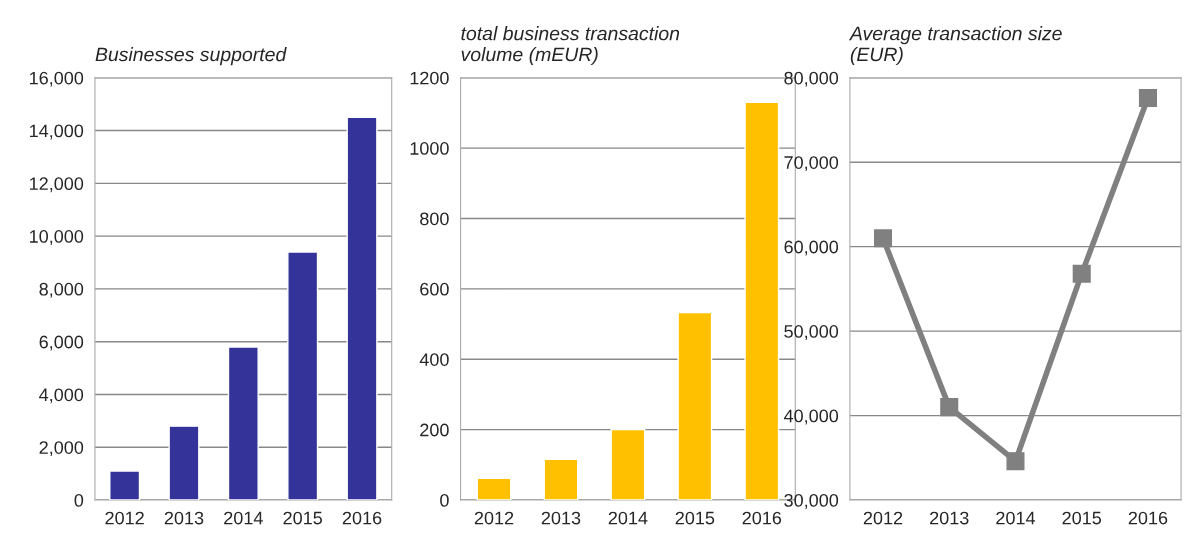 The width and height of the screenshot is (1187, 540). What do you see at coordinates (811, 248) in the screenshot?
I see `y-tick-label: 60,000` at bounding box center [811, 248].